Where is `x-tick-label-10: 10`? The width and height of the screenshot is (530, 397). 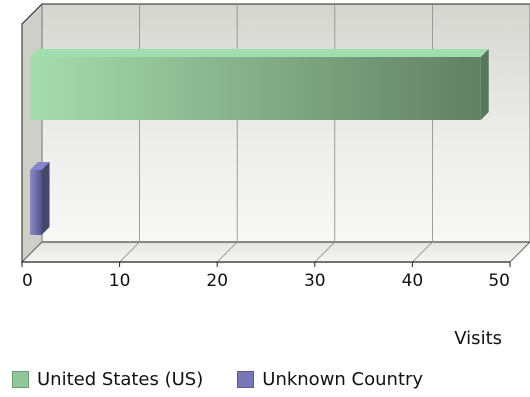 x-tick-label-10: 10 is located at coordinates (120, 281).